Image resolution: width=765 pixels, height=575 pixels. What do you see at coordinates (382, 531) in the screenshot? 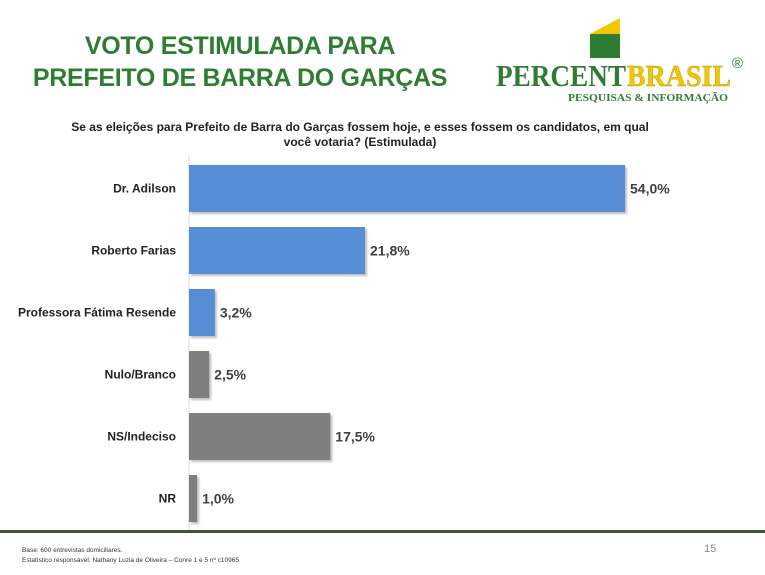
I see `footer-divider` at bounding box center [382, 531].